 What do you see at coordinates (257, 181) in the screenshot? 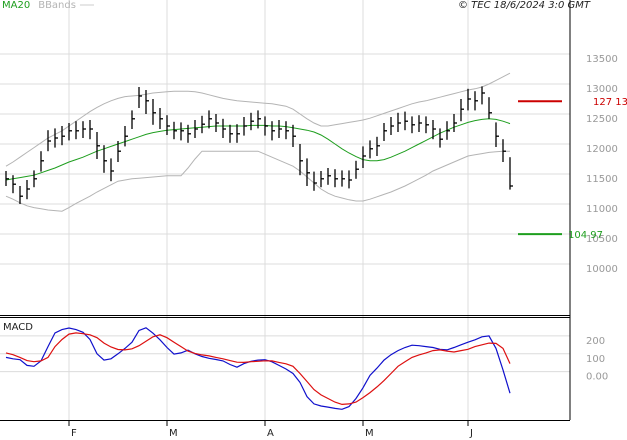
I see `bband-lower` at bounding box center [257, 181].